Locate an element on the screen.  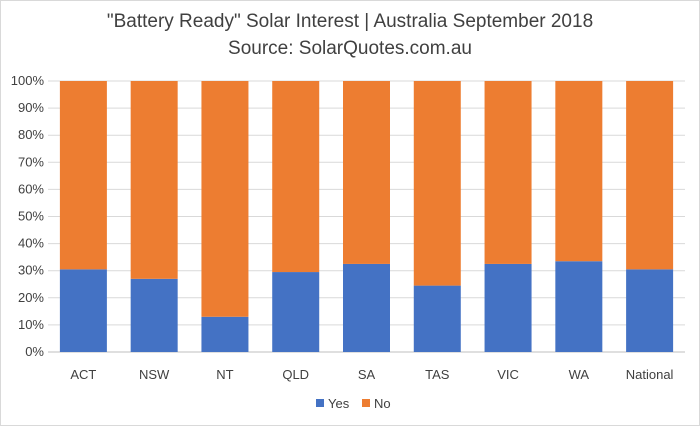
bar-yes-national is located at coordinates (650, 310).